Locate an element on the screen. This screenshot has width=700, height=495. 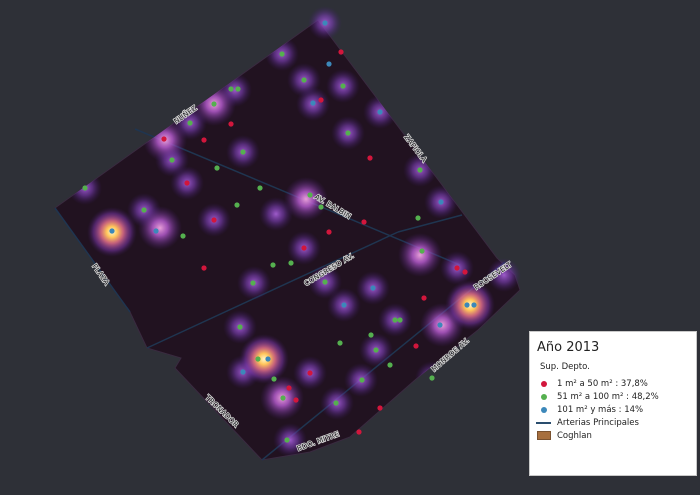
legend-title: Año 2013 is located at coordinates (568, 347).